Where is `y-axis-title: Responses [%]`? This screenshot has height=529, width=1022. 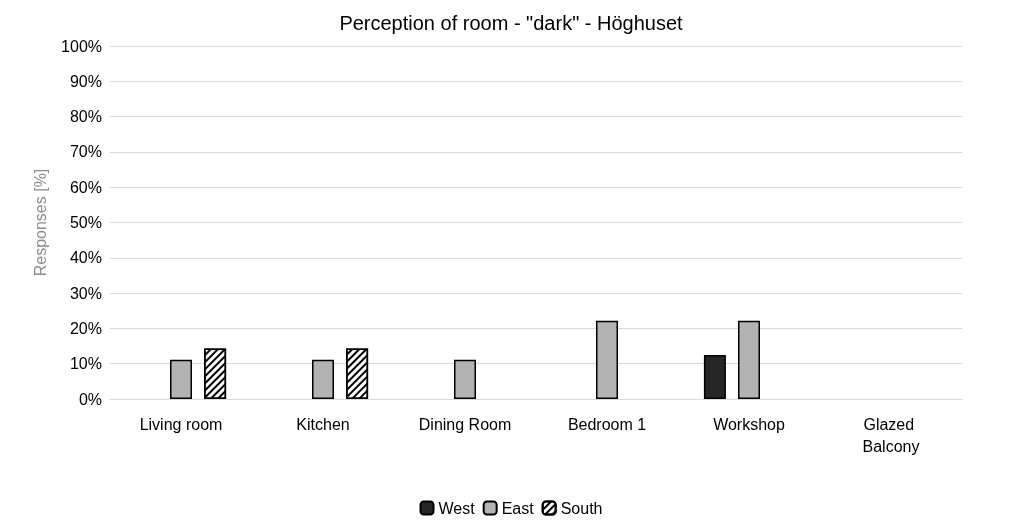 y-axis-title: Responses [%] is located at coordinates (40, 222).